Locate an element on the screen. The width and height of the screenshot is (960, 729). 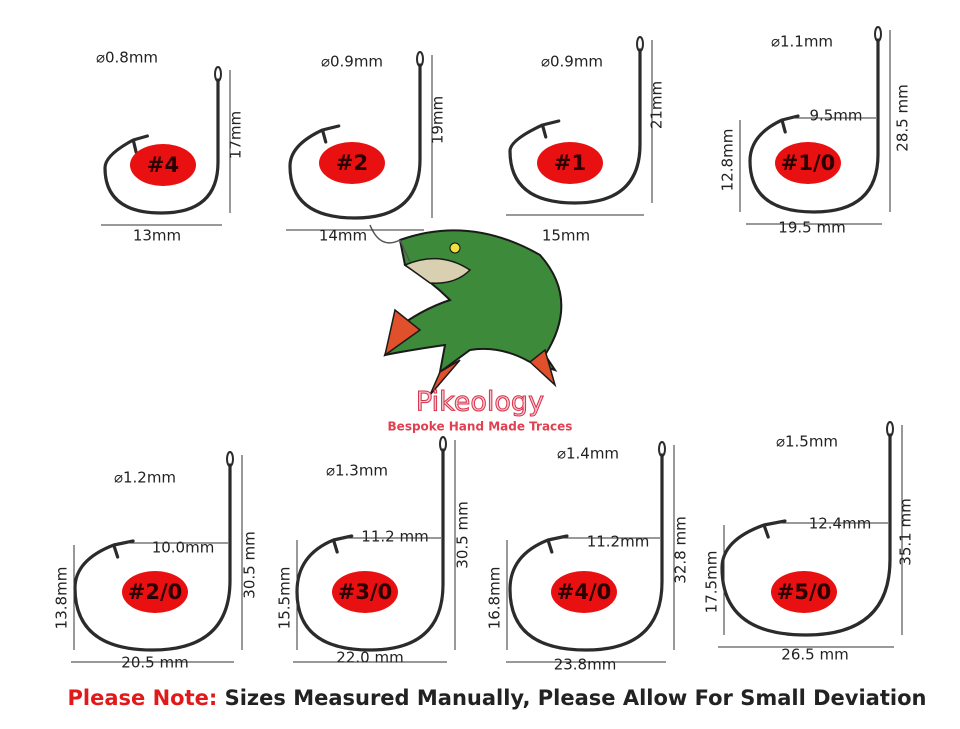
fishing-line is located at coordinates (390, 243).